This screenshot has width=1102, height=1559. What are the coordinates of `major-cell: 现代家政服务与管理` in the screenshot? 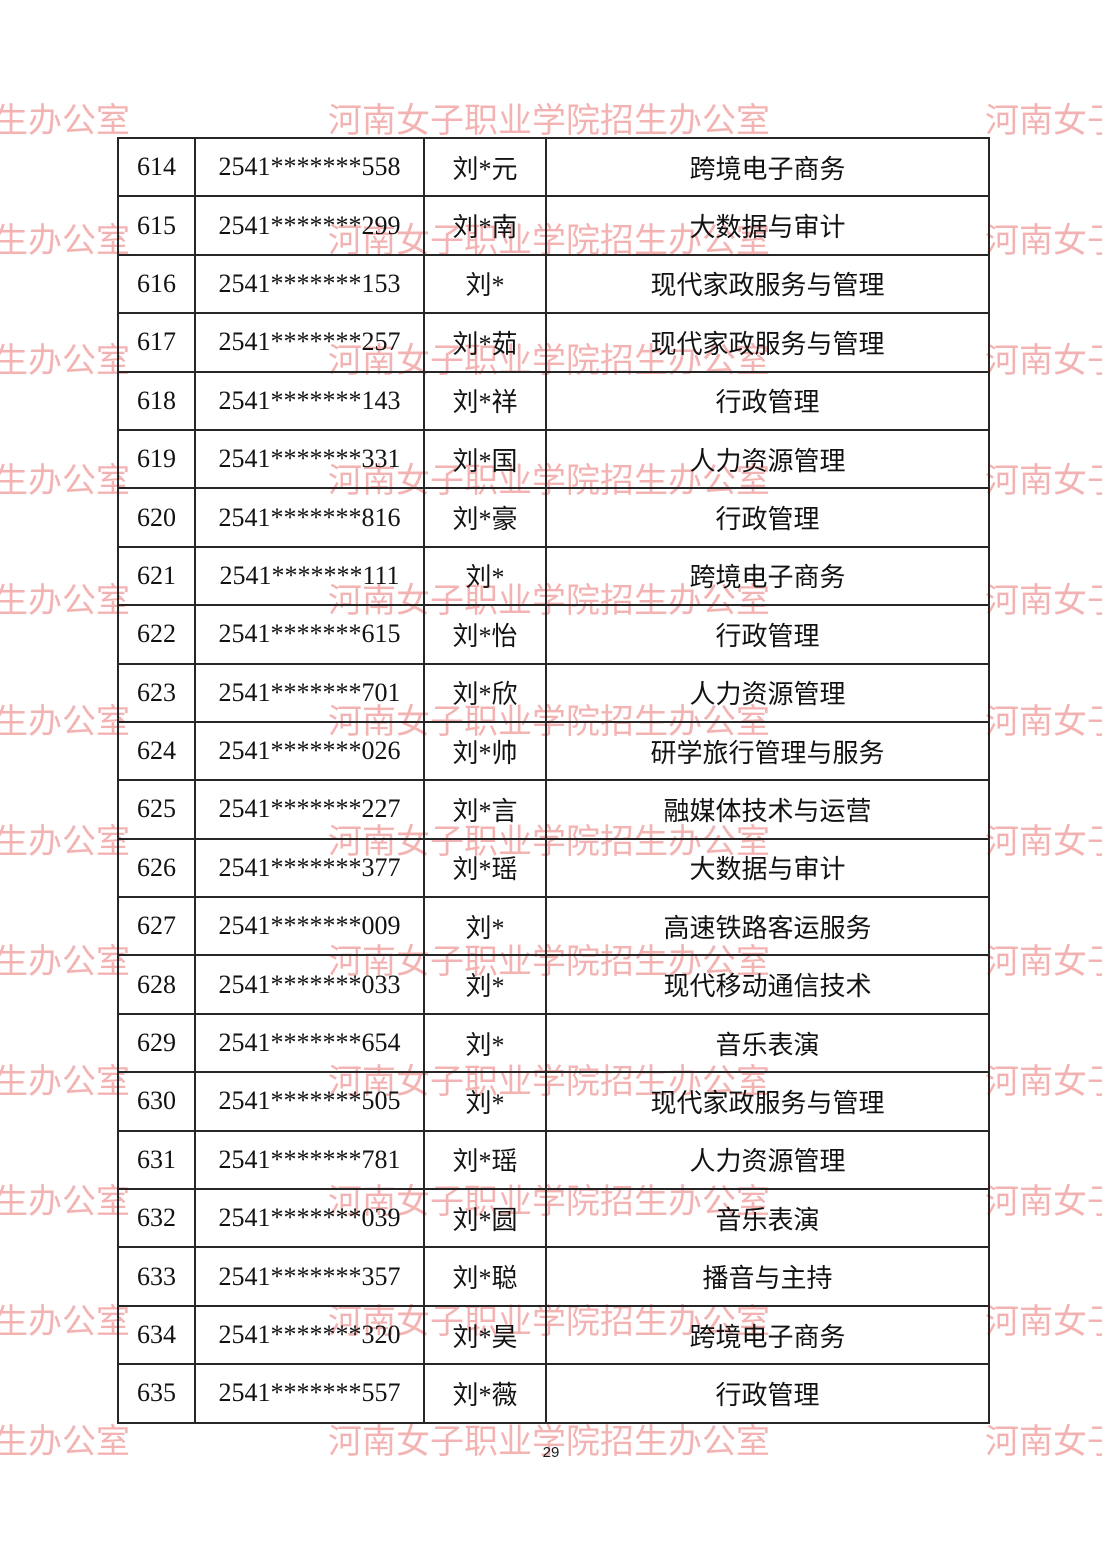 It's located at (767, 284).